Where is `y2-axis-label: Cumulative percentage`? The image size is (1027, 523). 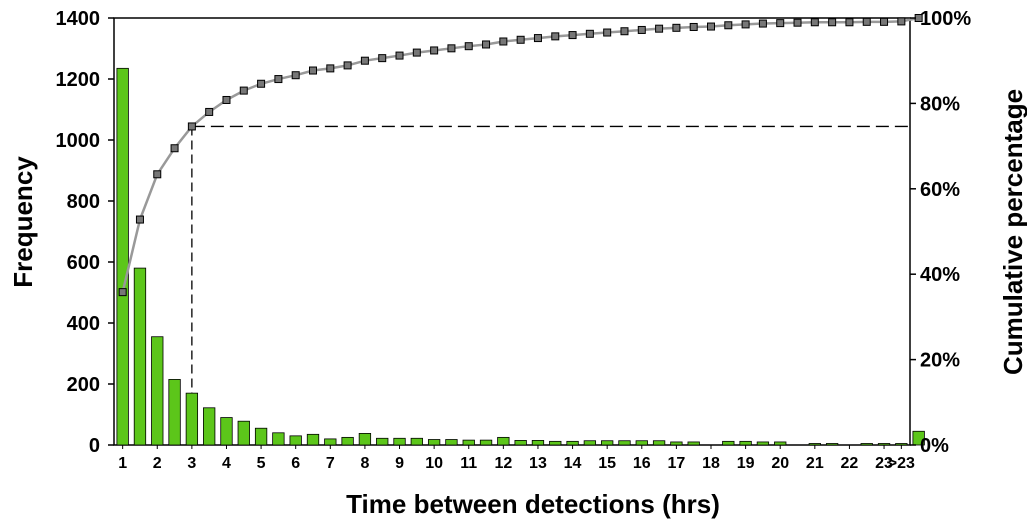 y2-axis-label: Cumulative percentage is located at coordinates (1012, 232).